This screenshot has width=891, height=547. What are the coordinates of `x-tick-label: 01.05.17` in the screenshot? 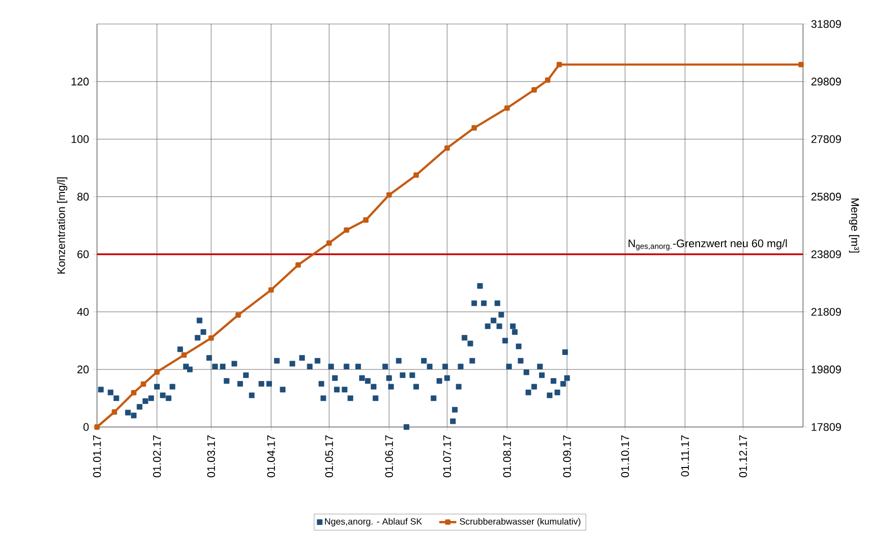 It's located at (329, 456).